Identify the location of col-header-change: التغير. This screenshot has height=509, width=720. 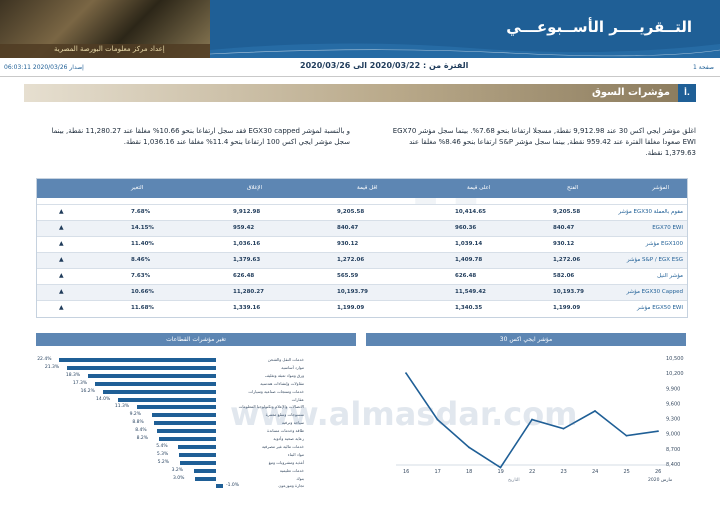
(137, 188).